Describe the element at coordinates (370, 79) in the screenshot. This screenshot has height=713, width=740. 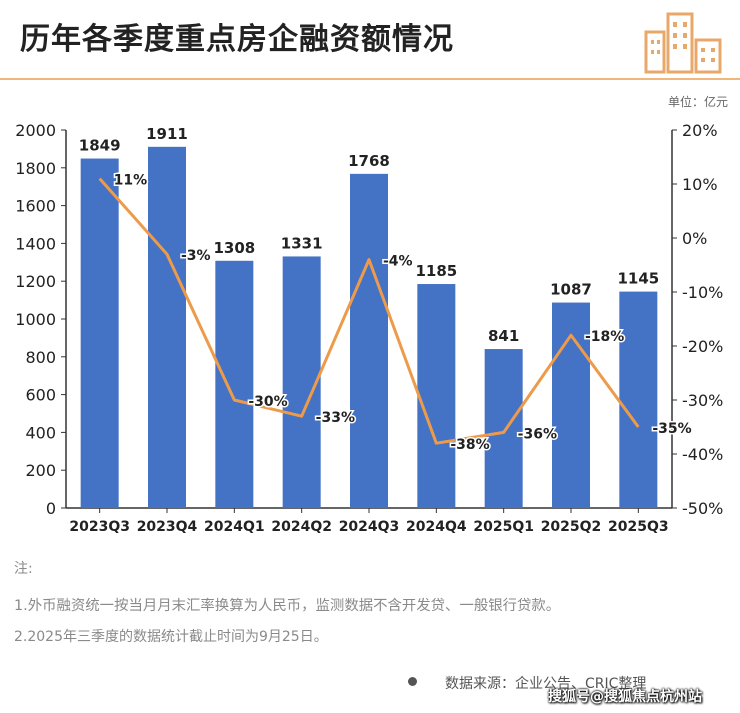
I see `title-divider` at that location.